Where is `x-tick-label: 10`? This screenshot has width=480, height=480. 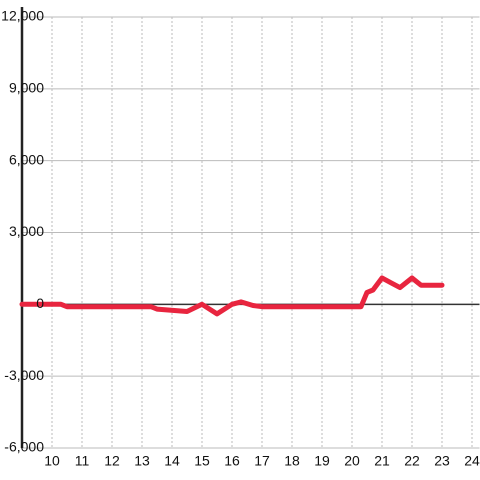 x-tick-label: 10 is located at coordinates (52, 461).